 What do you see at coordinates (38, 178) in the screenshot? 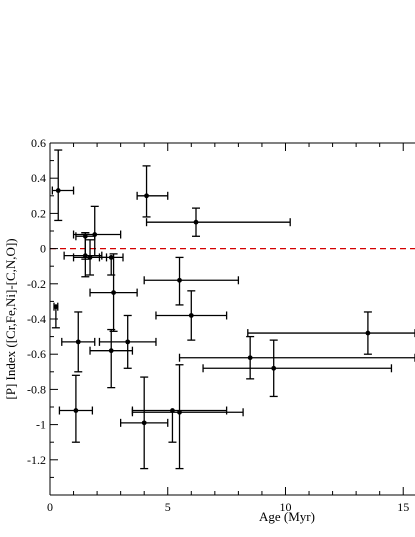
I see `y-tick-label: 0.4` at bounding box center [38, 178].